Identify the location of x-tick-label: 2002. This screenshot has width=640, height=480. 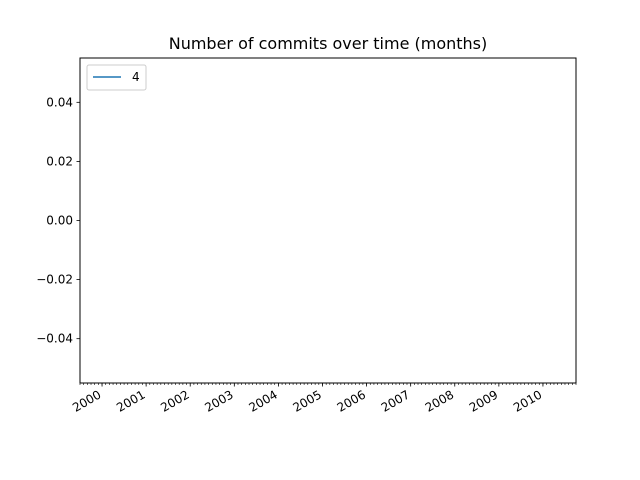
(174, 400).